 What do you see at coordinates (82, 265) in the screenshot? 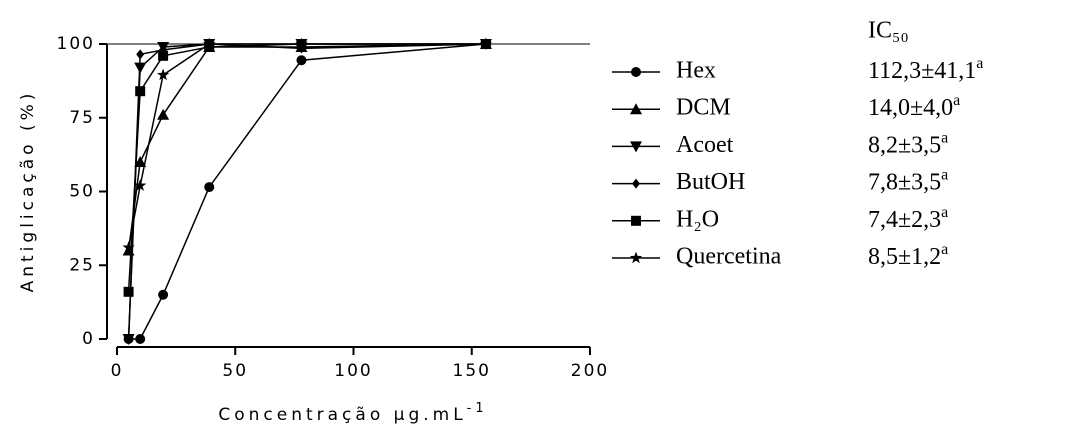
I see `y-tick-label: 25` at bounding box center [82, 265].